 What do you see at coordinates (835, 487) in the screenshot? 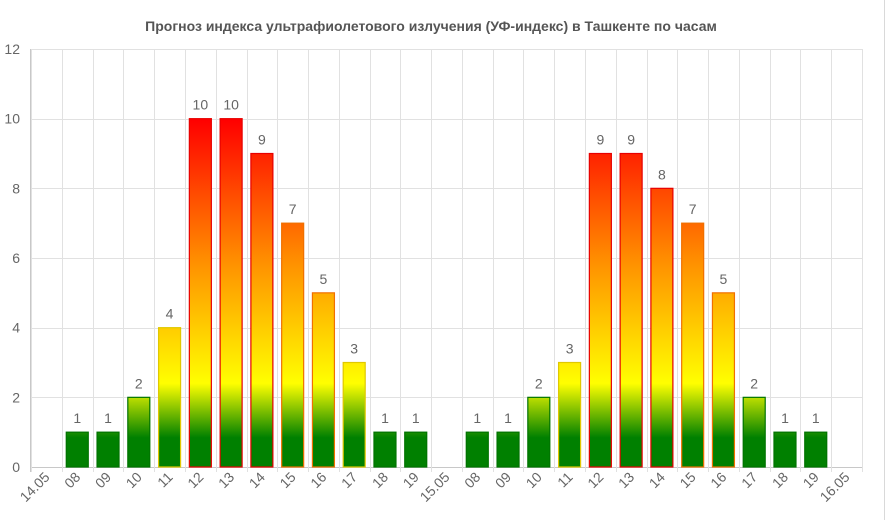
I see `x-tick-label: 16.05` at bounding box center [835, 487].